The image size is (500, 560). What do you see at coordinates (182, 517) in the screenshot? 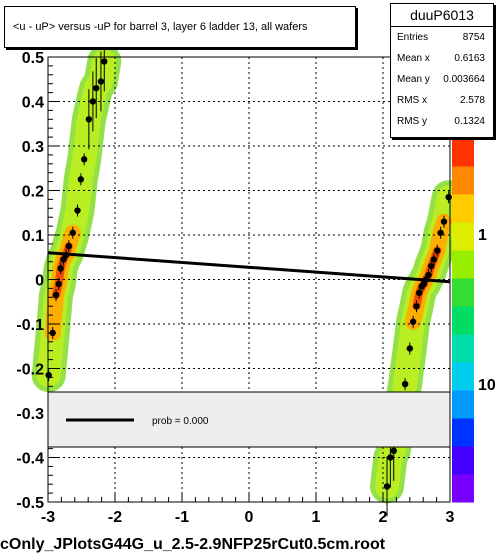
I see `x-tick-label: -1` at bounding box center [182, 517].